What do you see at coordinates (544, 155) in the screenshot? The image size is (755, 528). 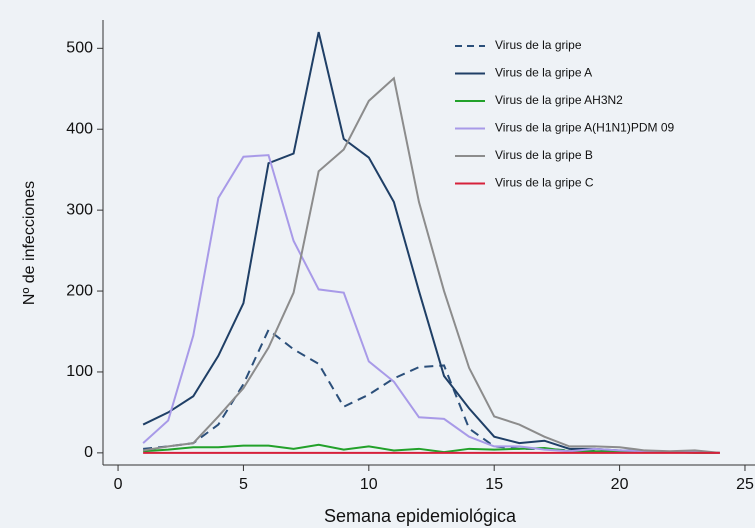 I see `legend-label: Virus de la gripe B` at bounding box center [544, 155].